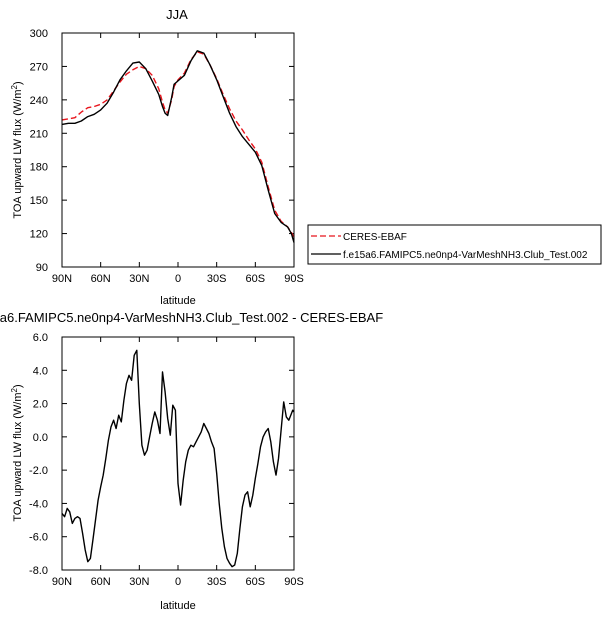 This screenshot has width=615, height=621. What do you see at coordinates (217, 279) in the screenshot?
I see `top-panel-x-tick-label-30s: 30S` at bounding box center [217, 279].